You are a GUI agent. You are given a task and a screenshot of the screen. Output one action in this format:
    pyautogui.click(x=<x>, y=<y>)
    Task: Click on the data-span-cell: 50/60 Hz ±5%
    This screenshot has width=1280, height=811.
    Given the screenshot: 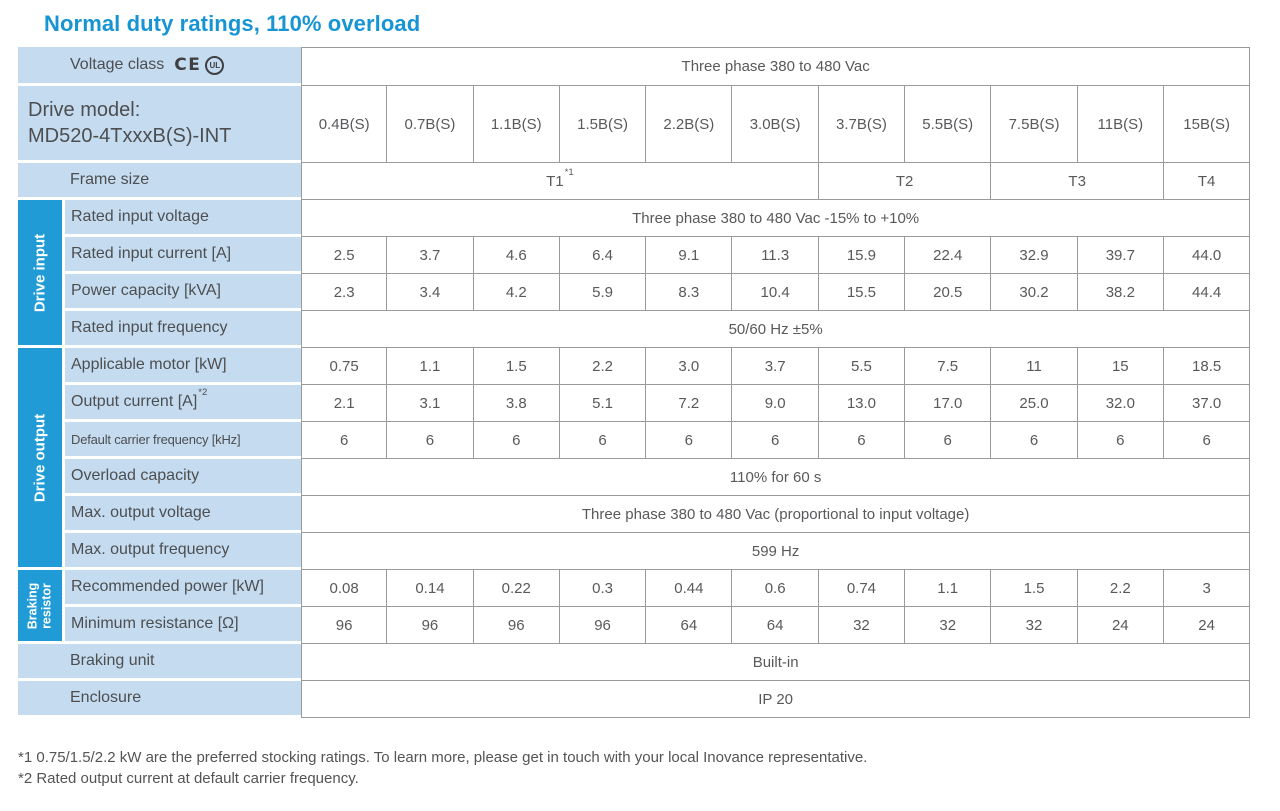 What is the action you would take?
    pyautogui.click(x=776, y=329)
    